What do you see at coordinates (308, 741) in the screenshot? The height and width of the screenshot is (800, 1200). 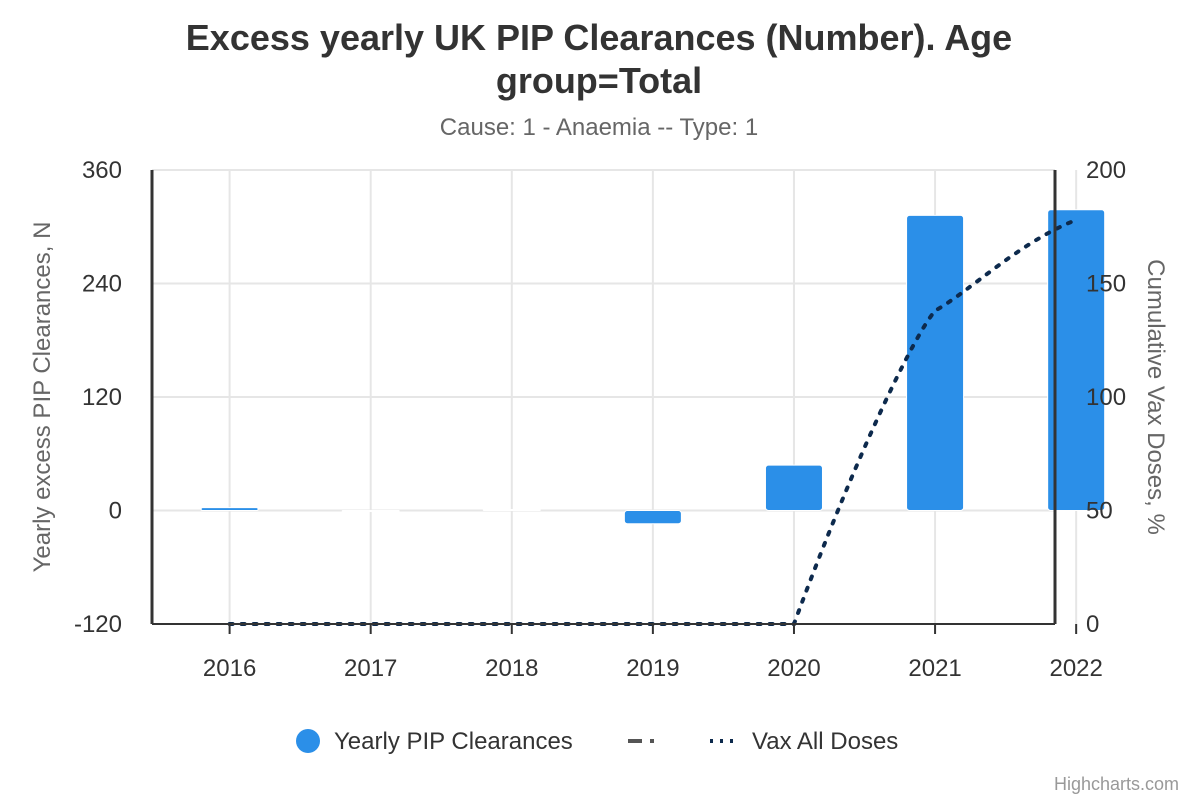 I see `circle-marker-icon` at bounding box center [308, 741].